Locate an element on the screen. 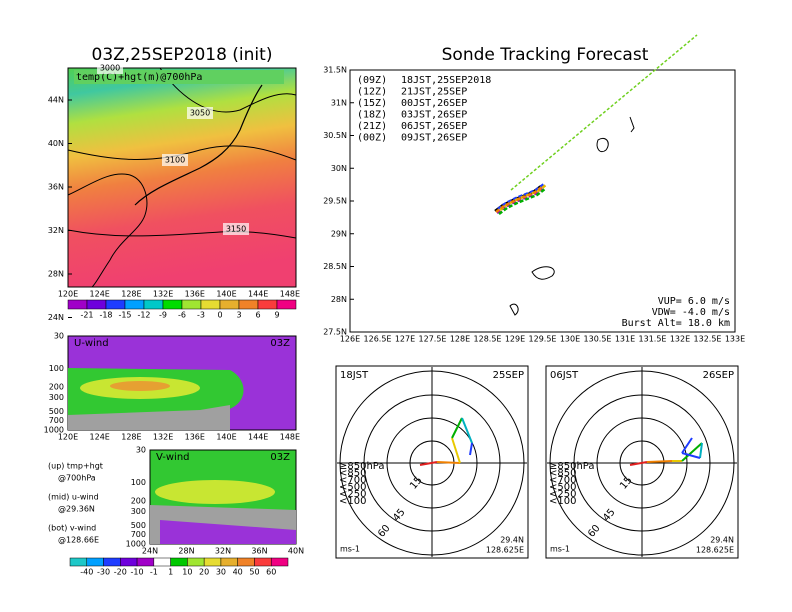  label: 300 is located at coordinates (138, 511).